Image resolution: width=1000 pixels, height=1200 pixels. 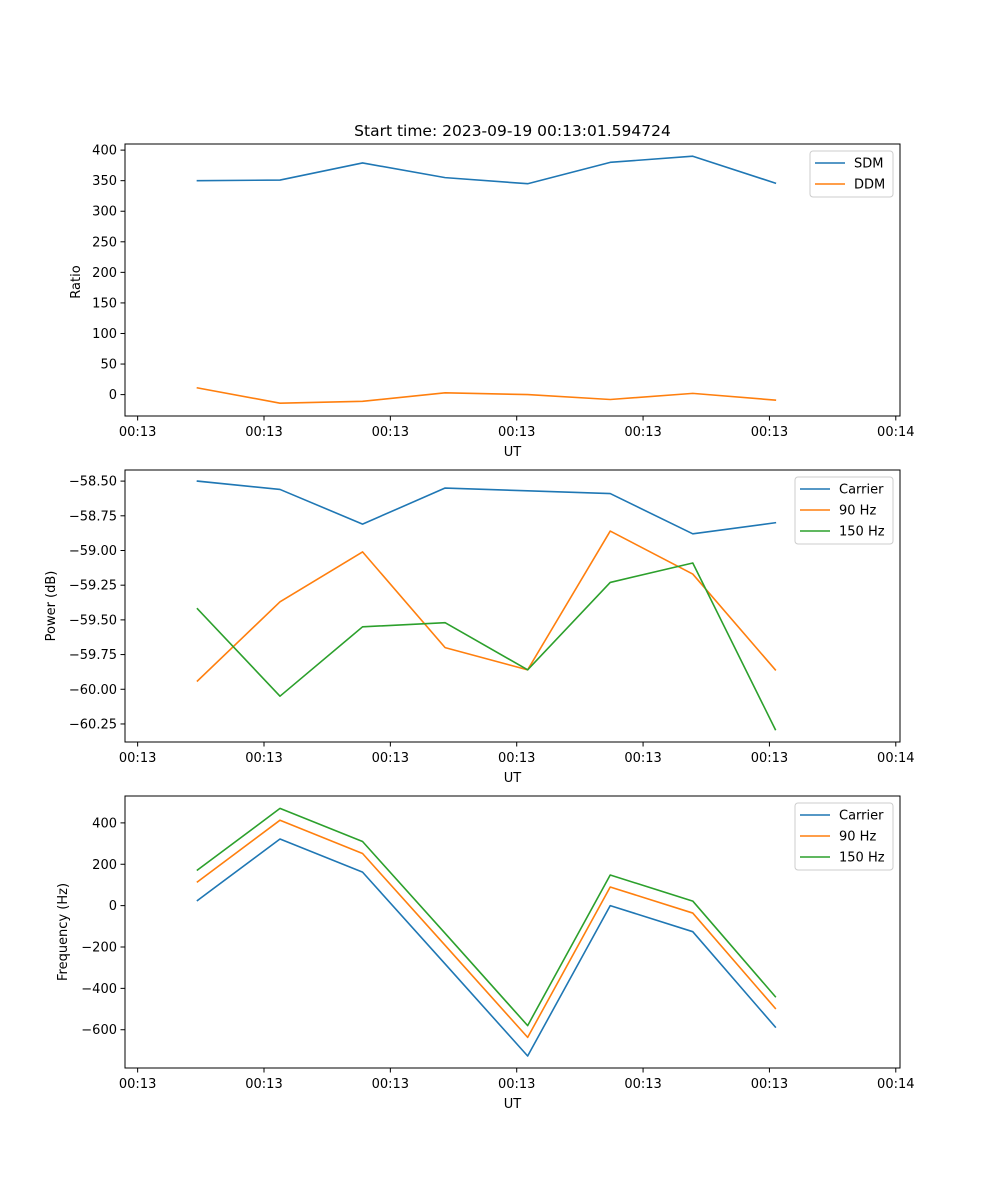 I want to click on y-tick-label: 150, so click(x=104, y=303).